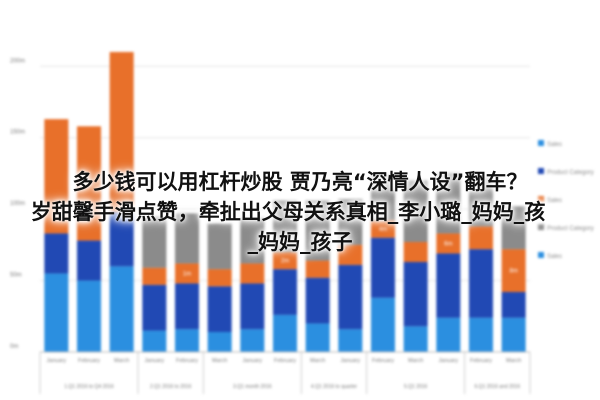 This screenshot has height=400, width=600. I want to click on y-tick-label: 50m, so click(16, 276).